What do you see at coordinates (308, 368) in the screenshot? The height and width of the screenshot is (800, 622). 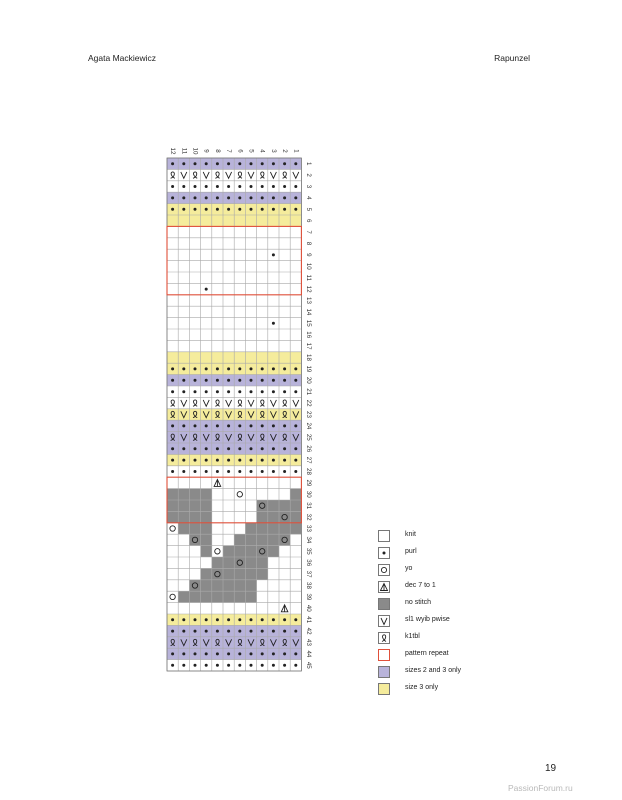 I see `row-label: 19` at bounding box center [308, 368].